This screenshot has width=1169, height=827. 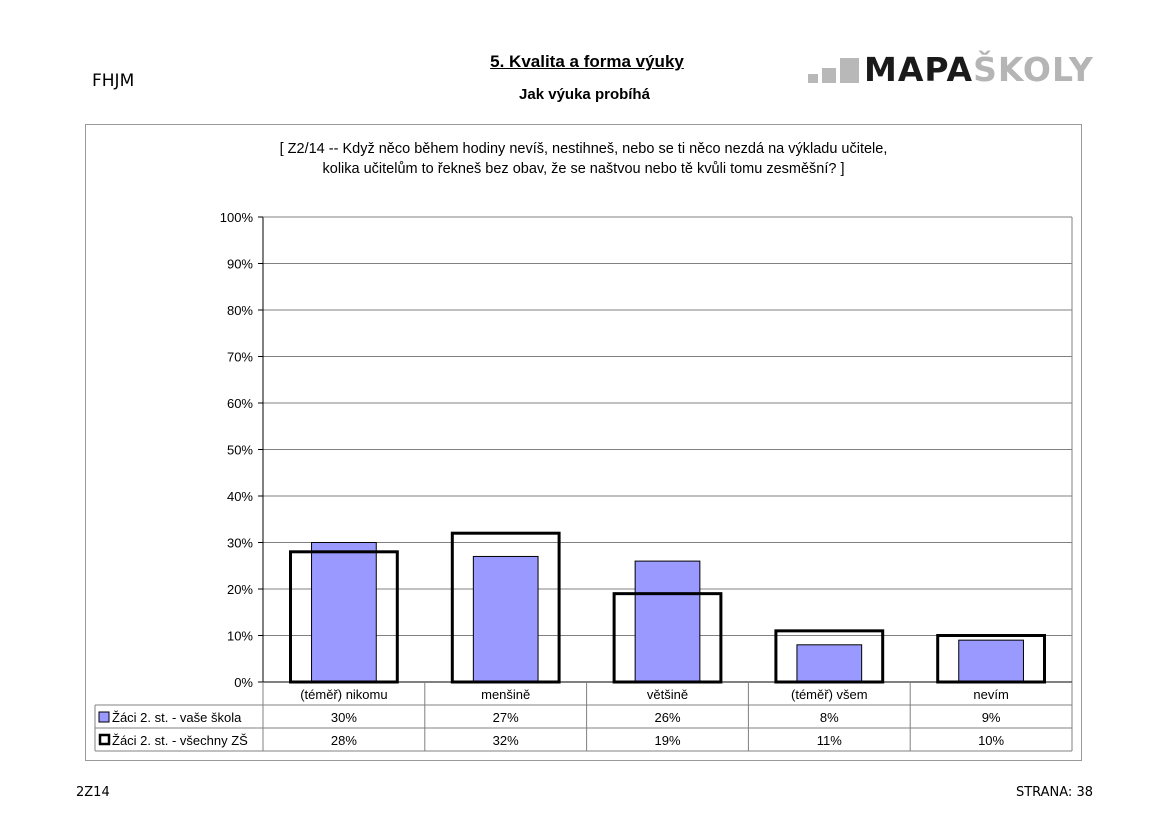 I want to click on legend-swatch-vsechny-zs, so click(x=104, y=739).